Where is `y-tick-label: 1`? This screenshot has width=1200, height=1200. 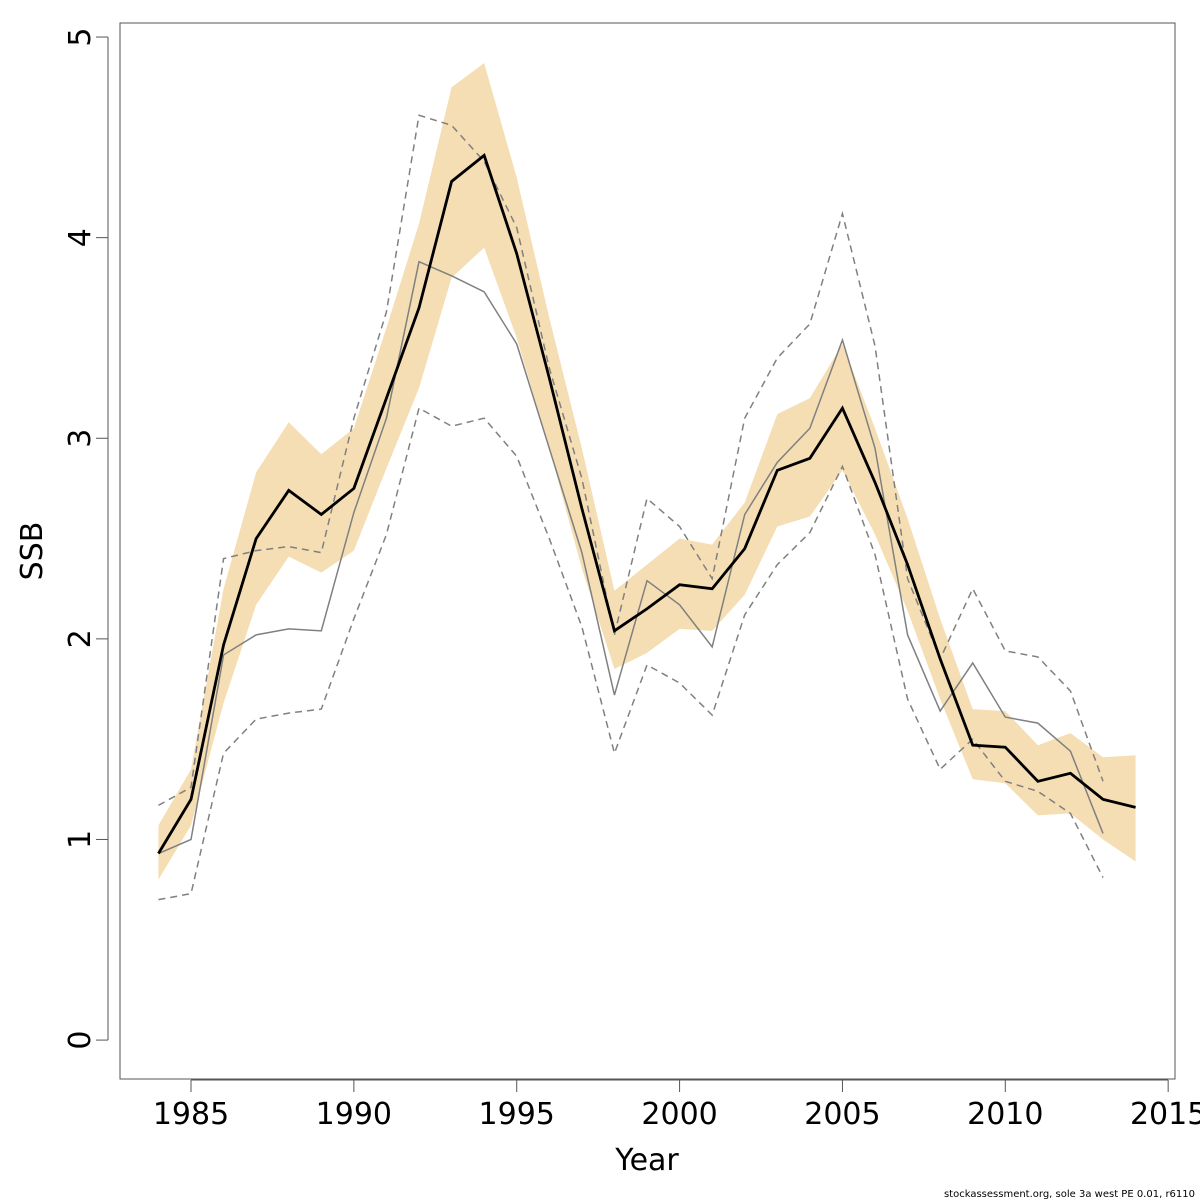
y-tick-label: 1 is located at coordinates (80, 839).